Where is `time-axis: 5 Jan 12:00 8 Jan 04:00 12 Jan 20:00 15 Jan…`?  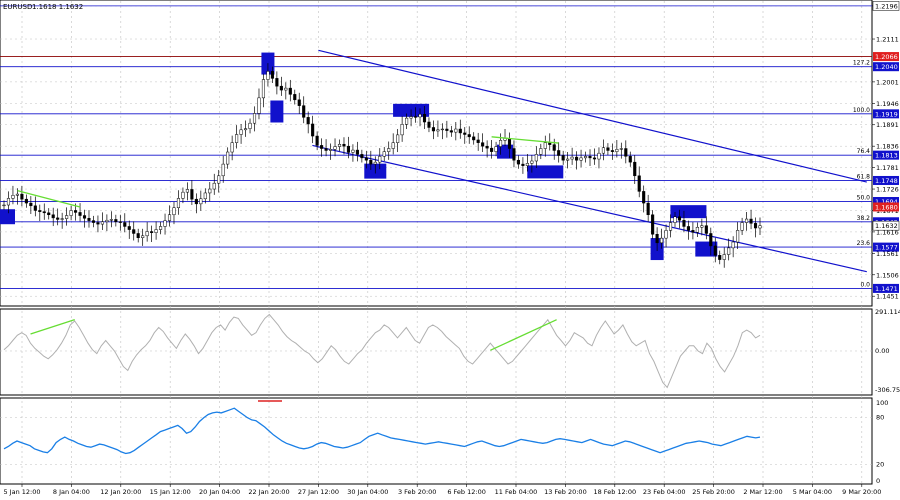
time-axis: 5 Jan 12:00 8 Jan 04:00 12 Jan 20:00 15 Jan… is located at coordinates (442, 490).